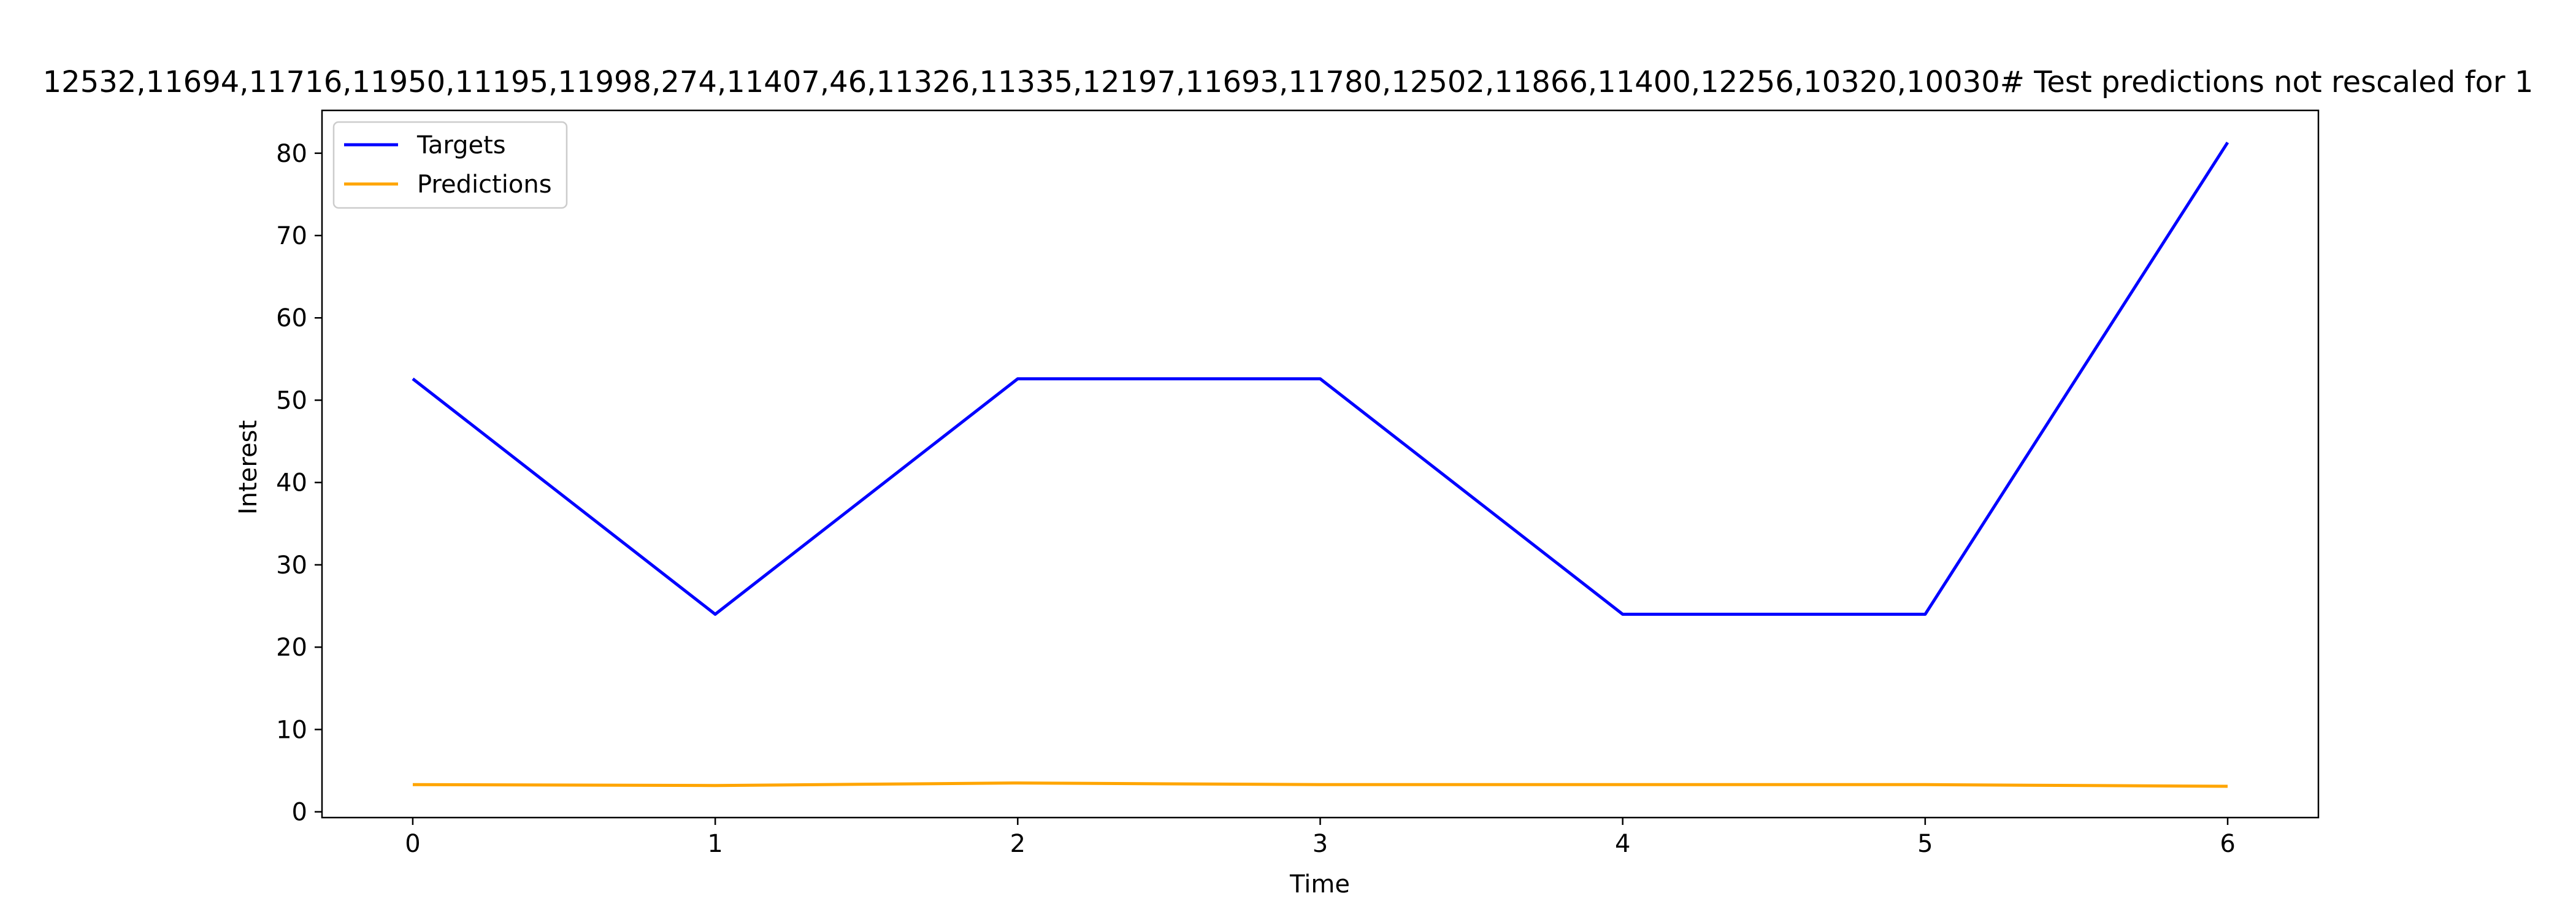  Describe the element at coordinates (299, 813) in the screenshot. I see `y-tick-label: 0` at that location.